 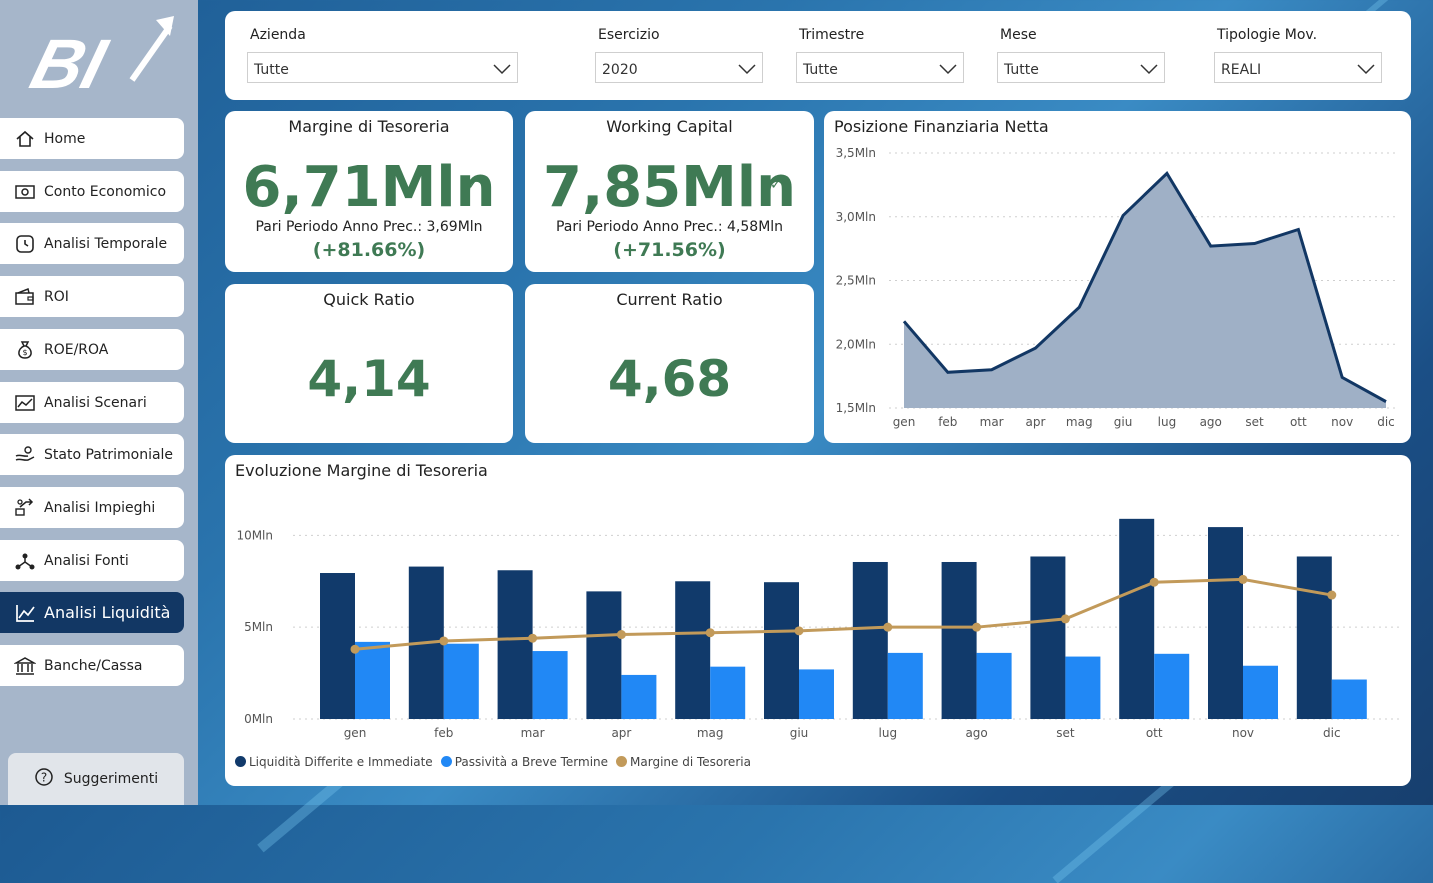 What do you see at coordinates (92, 138) in the screenshot?
I see `sidebar-item-home: Home` at bounding box center [92, 138].